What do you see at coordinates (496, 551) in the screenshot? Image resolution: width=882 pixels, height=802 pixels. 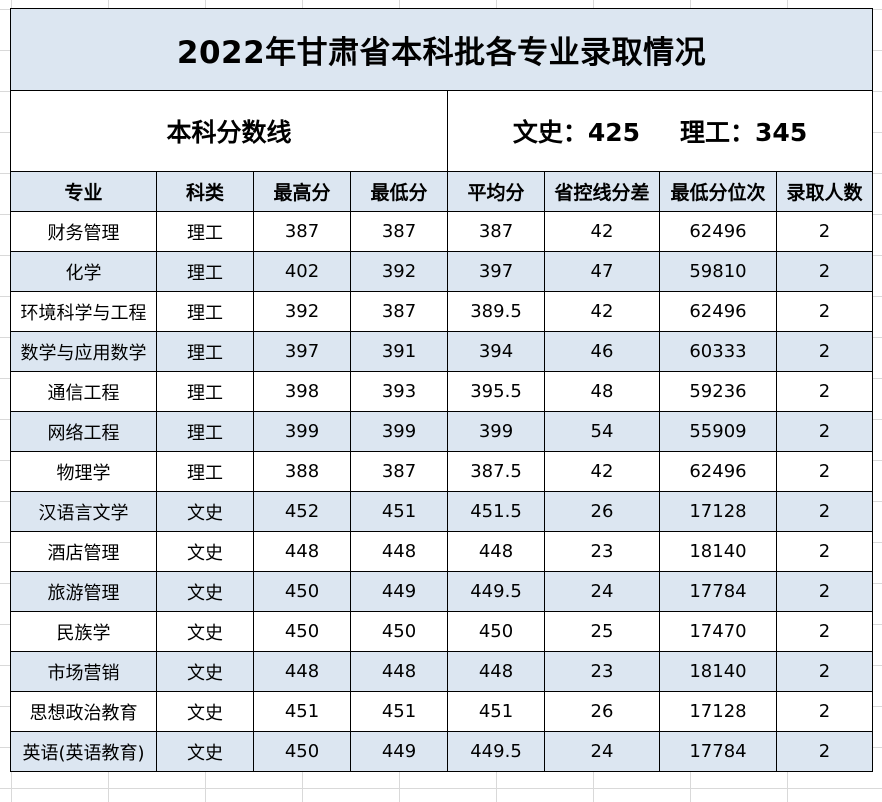 I see `cell-avg-score: 448` at bounding box center [496, 551].